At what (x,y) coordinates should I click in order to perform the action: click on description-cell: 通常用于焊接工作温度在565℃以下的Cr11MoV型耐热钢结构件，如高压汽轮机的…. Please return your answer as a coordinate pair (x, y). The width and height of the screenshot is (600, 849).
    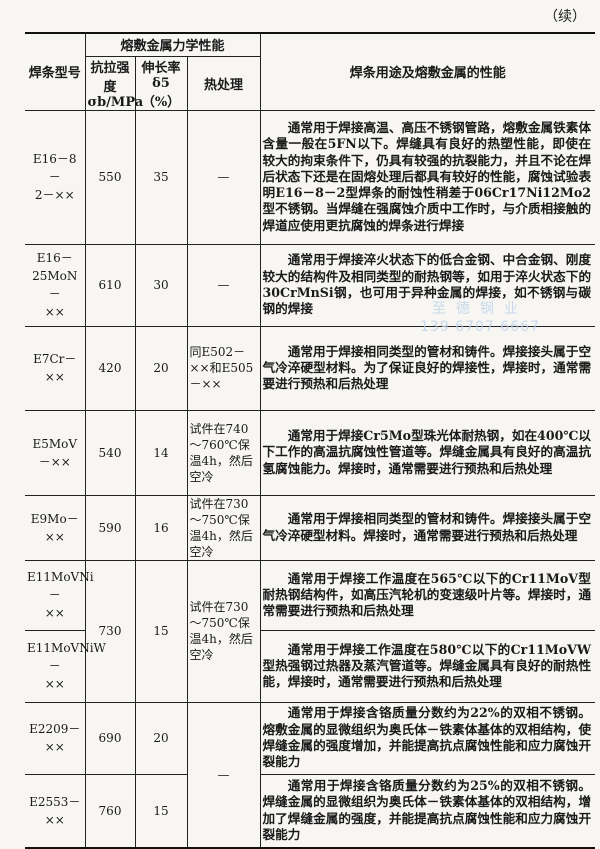
    Looking at the image, I should click on (427, 595).